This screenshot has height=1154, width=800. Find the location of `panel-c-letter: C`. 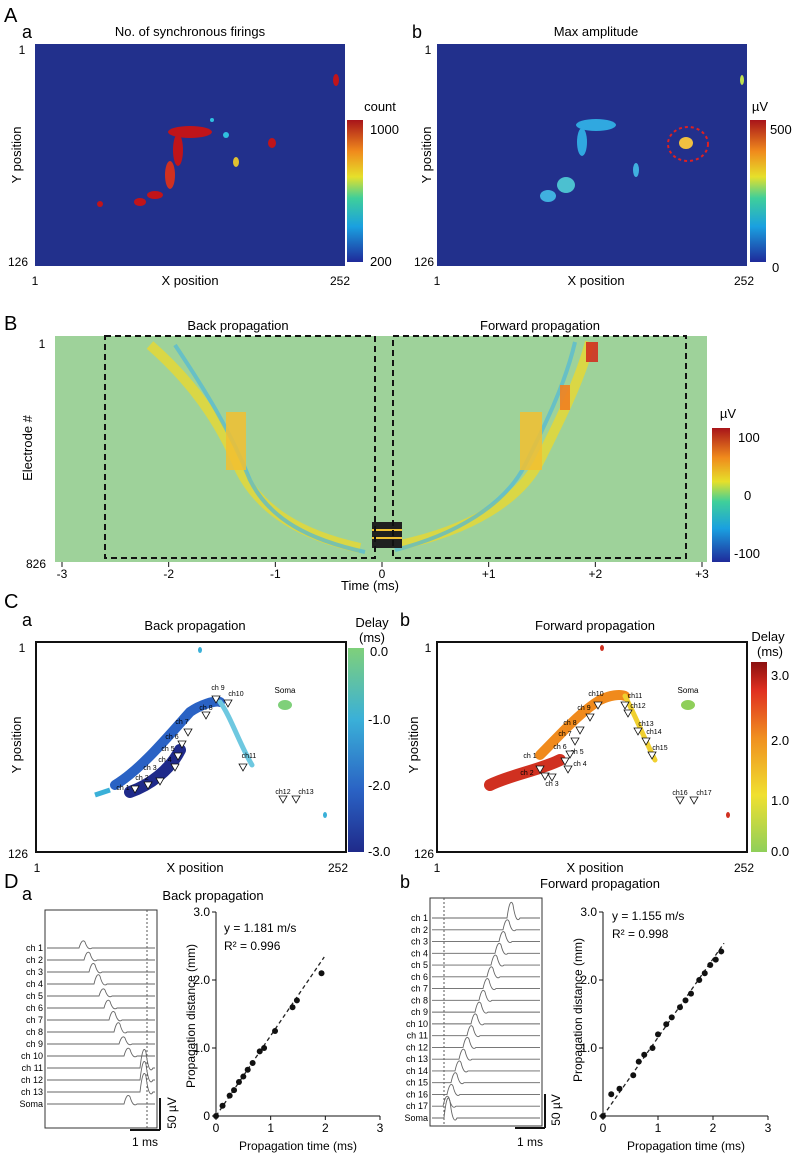

panel-c-letter: C is located at coordinates (11, 602).